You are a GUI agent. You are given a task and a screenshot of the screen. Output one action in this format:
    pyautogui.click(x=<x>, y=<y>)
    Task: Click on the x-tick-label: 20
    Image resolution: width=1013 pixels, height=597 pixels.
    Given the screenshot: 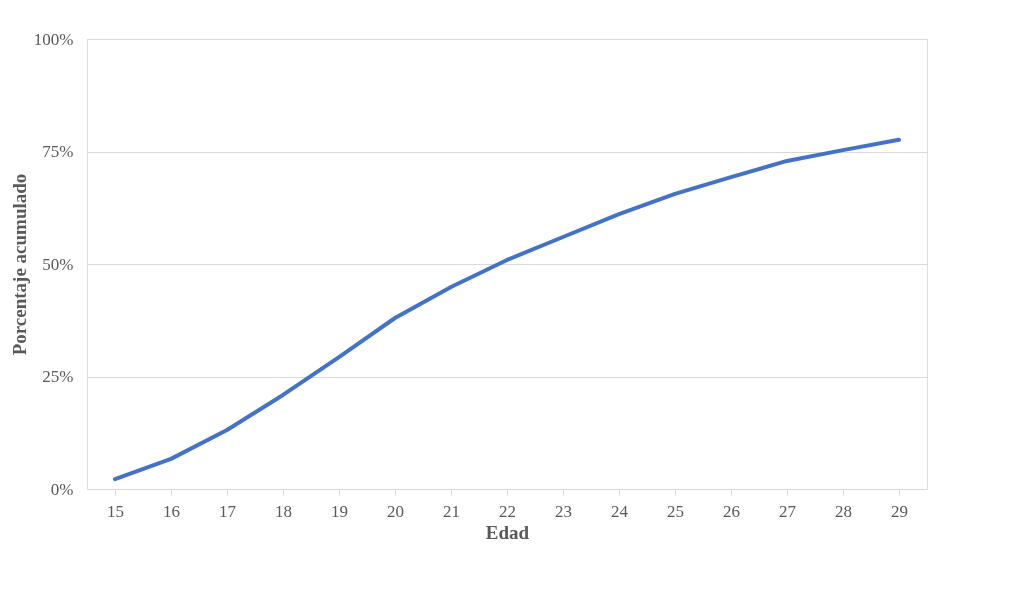 What is the action you would take?
    pyautogui.click(x=395, y=511)
    